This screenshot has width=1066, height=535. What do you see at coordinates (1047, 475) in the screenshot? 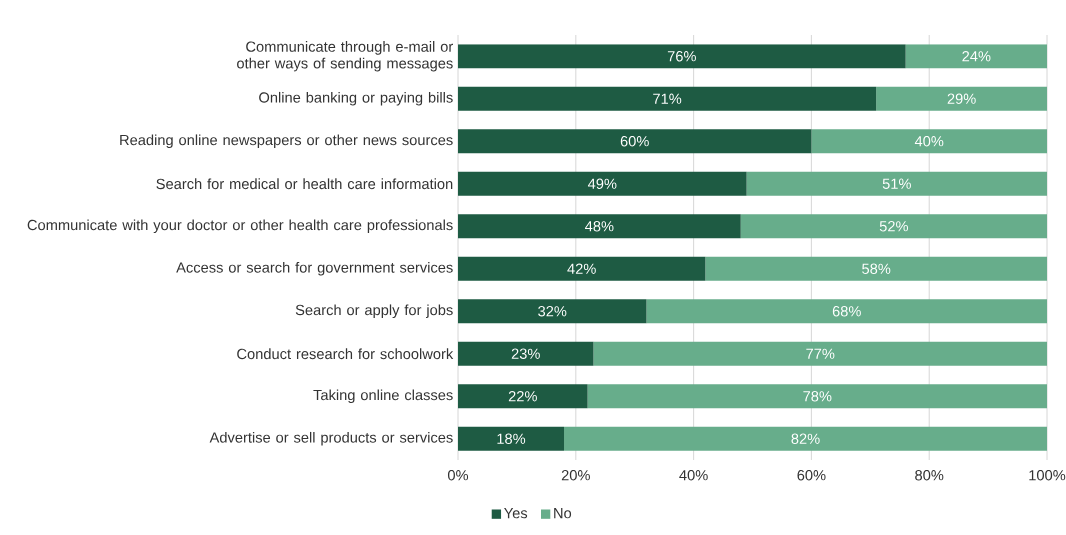
I see `x-tick-label: 100%` at bounding box center [1047, 475].